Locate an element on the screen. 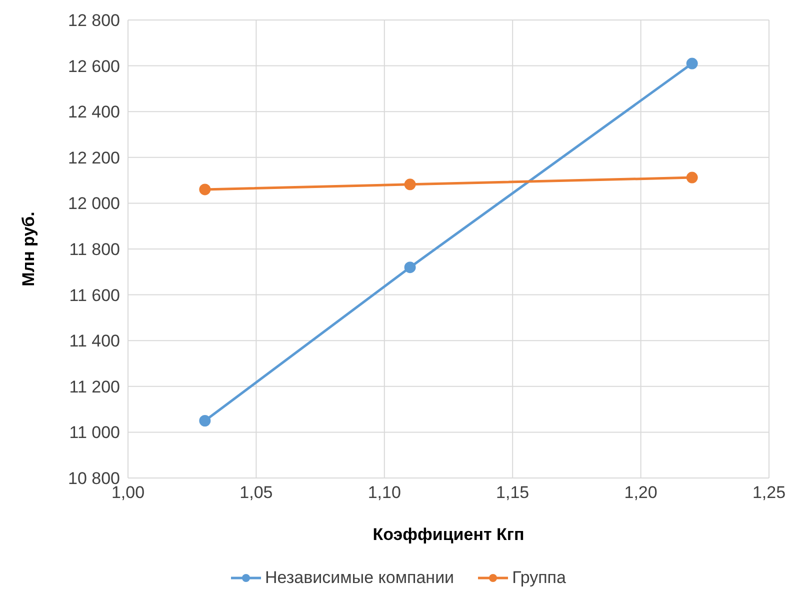 The height and width of the screenshot is (615, 799). y-tick-label: 11 000 is located at coordinates (94, 432).